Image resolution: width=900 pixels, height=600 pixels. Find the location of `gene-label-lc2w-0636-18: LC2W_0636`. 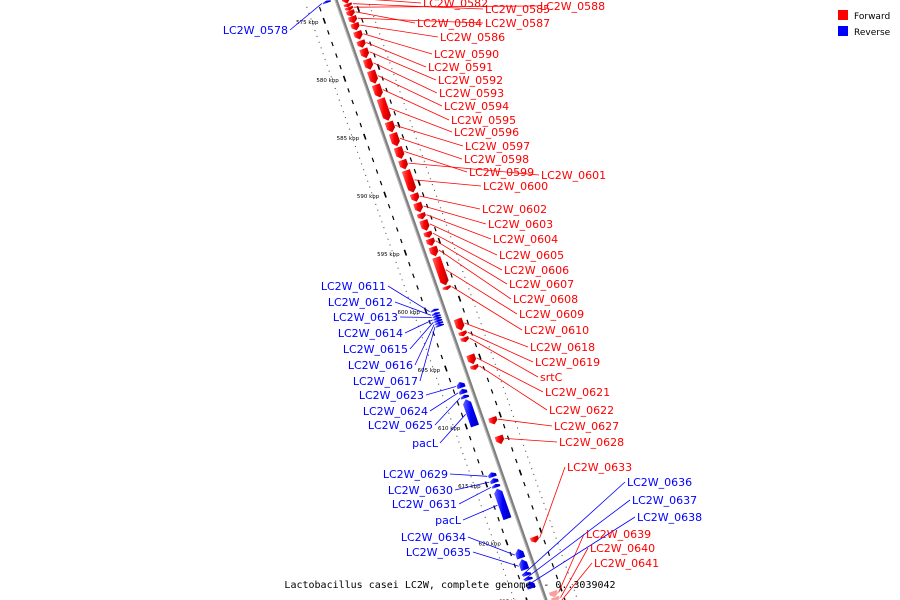

gene-label-lc2w-0636-18: LC2W_0636 is located at coordinates (659, 482).